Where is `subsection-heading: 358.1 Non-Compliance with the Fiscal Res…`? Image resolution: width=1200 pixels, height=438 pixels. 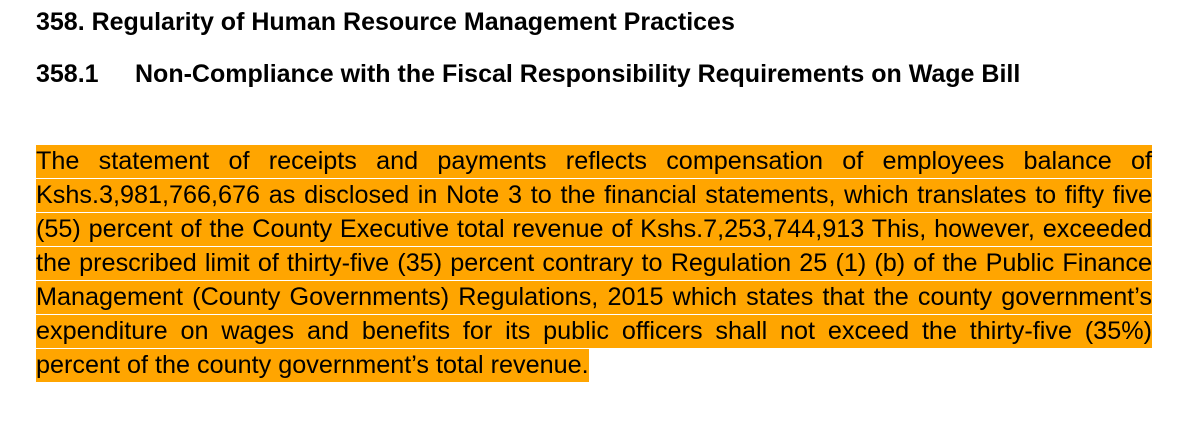 subsection-heading: 358.1 Non-Compliance with the Fiscal Res… is located at coordinates (593, 74).